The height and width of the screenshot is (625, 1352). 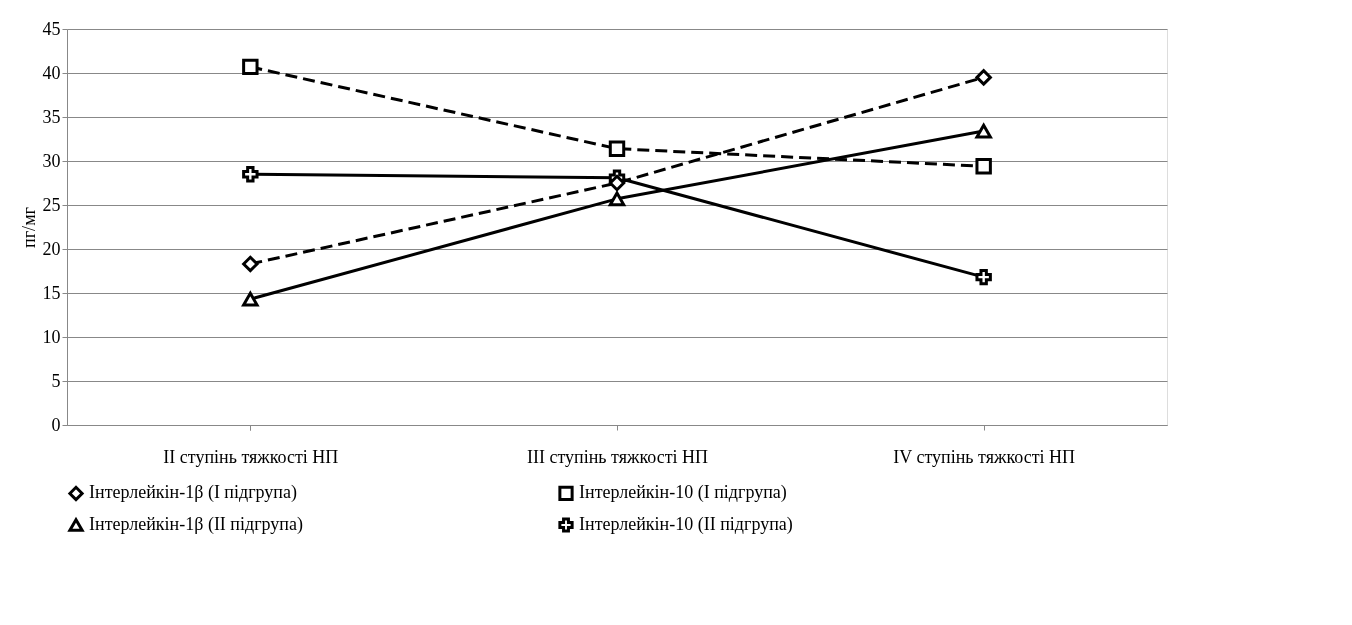 What do you see at coordinates (28, 227) in the screenshot?
I see `y-axis-title: пг/мг` at bounding box center [28, 227].